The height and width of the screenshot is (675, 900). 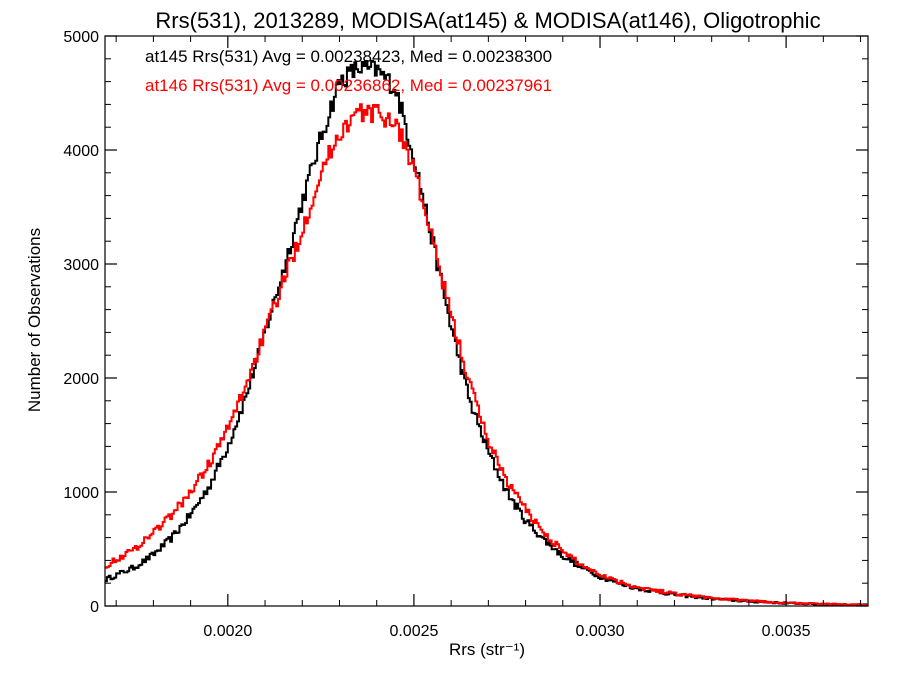 What do you see at coordinates (81, 265) in the screenshot?
I see `y-tick-label: 3000` at bounding box center [81, 265].